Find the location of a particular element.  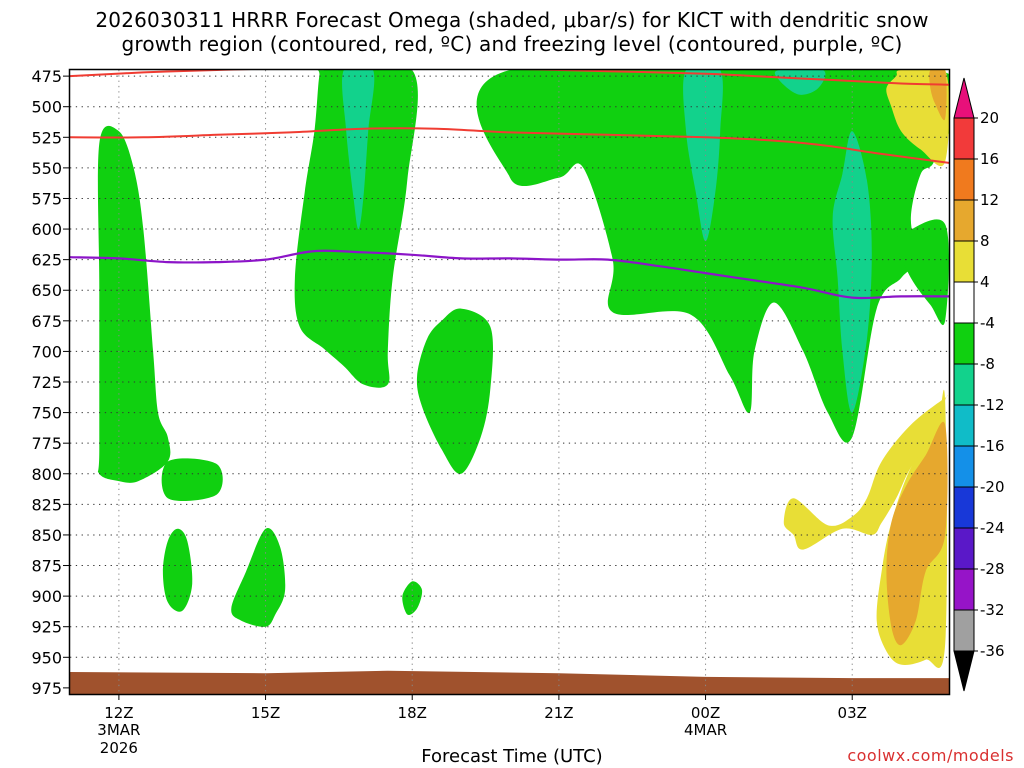

colorbar-bottom-arrow is located at coordinates (964, 671).